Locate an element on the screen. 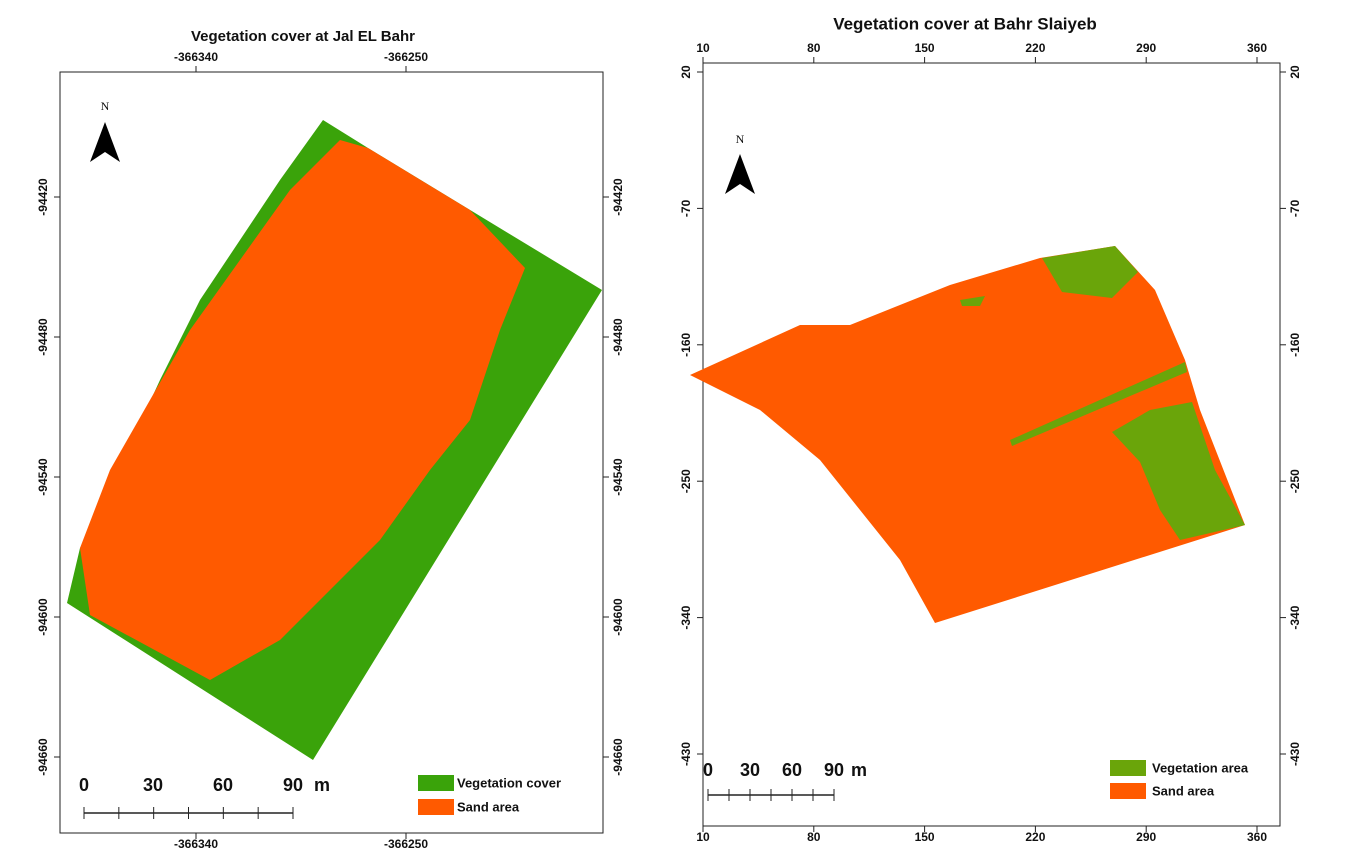 This screenshot has height=855, width=1354. legend-label: Vegetation area is located at coordinates (1200, 767).